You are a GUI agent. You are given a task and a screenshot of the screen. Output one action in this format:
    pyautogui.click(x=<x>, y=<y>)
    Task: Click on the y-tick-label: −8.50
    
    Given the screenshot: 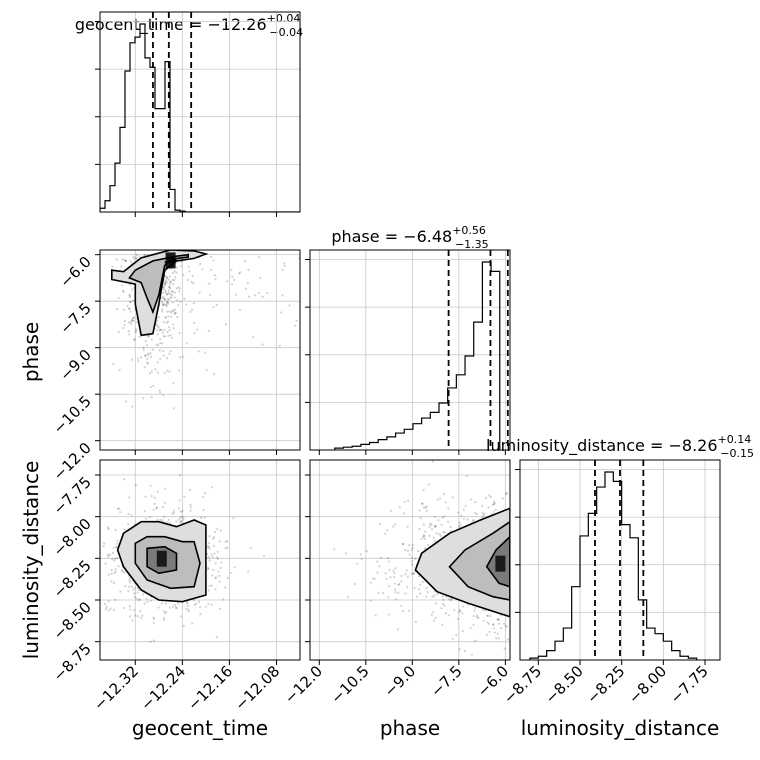 What is the action you would take?
    pyautogui.click(x=72, y=620)
    